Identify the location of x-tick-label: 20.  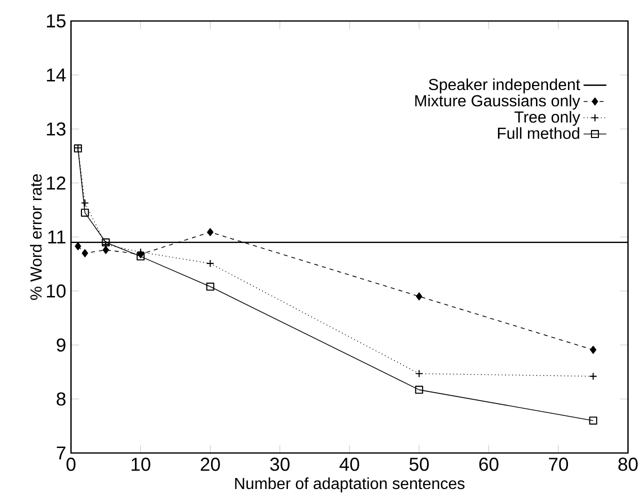
(210, 464).